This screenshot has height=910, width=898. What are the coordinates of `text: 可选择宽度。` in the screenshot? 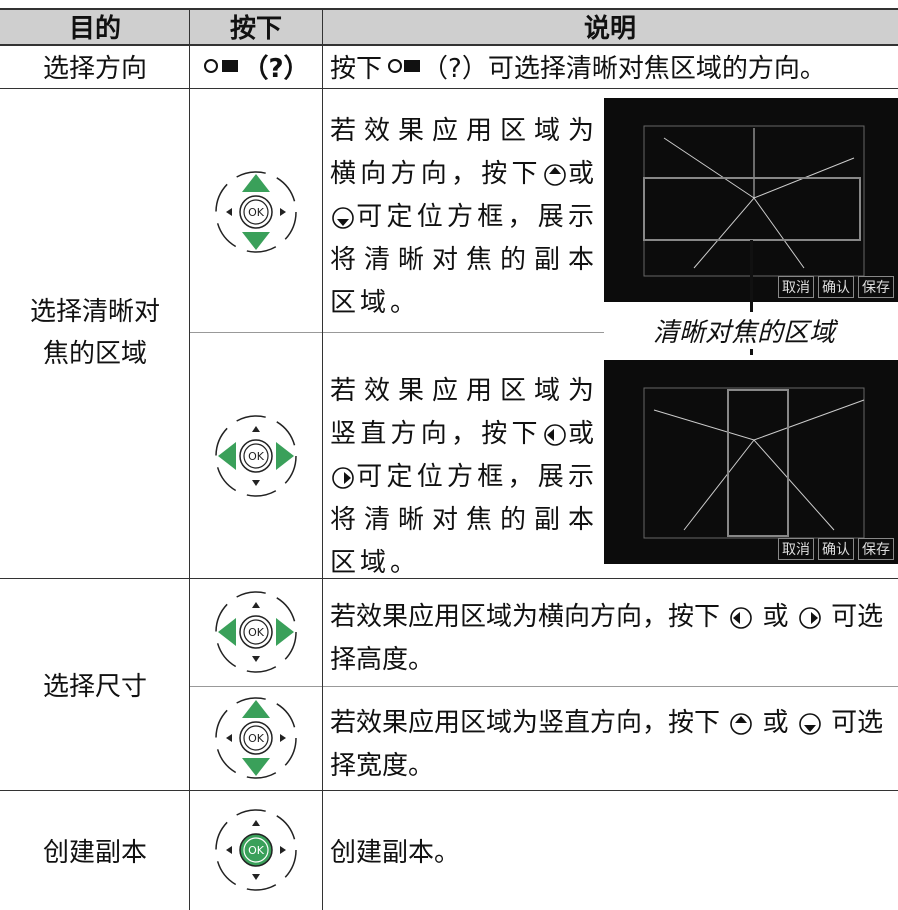 It's located at (607, 744).